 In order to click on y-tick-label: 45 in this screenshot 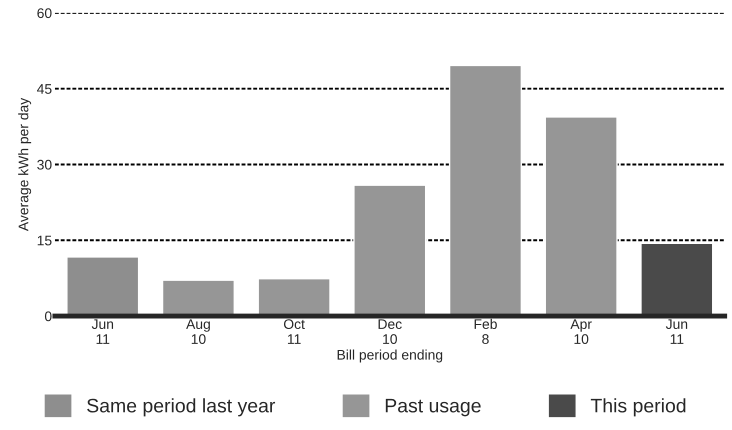, I will do `click(44, 89)`.